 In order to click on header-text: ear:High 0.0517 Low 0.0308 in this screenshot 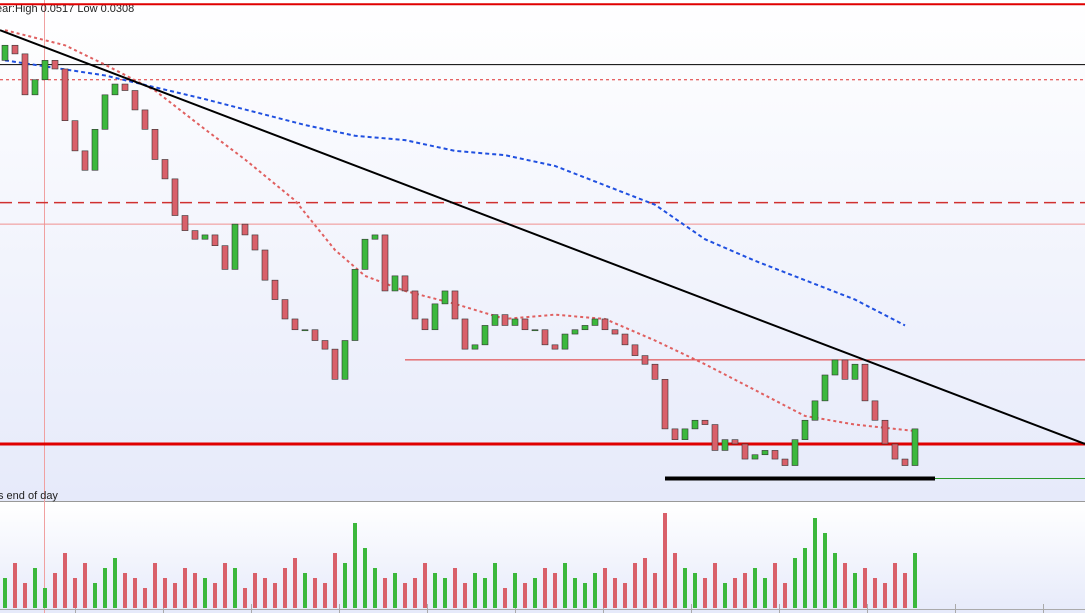, I will do `click(67, 9)`.